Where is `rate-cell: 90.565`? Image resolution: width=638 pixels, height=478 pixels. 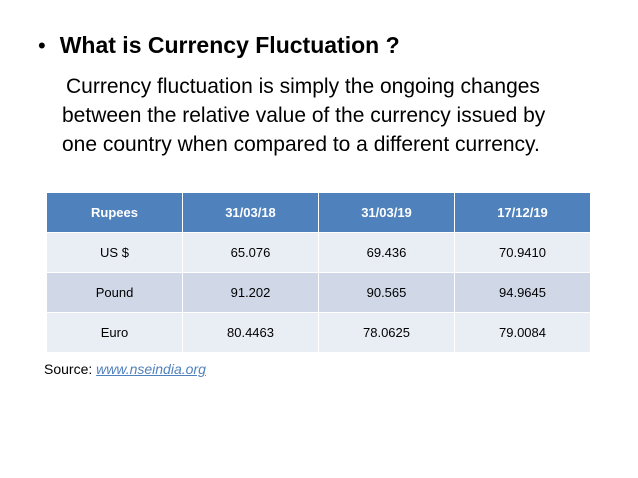
rate-cell: 90.565 is located at coordinates (386, 292).